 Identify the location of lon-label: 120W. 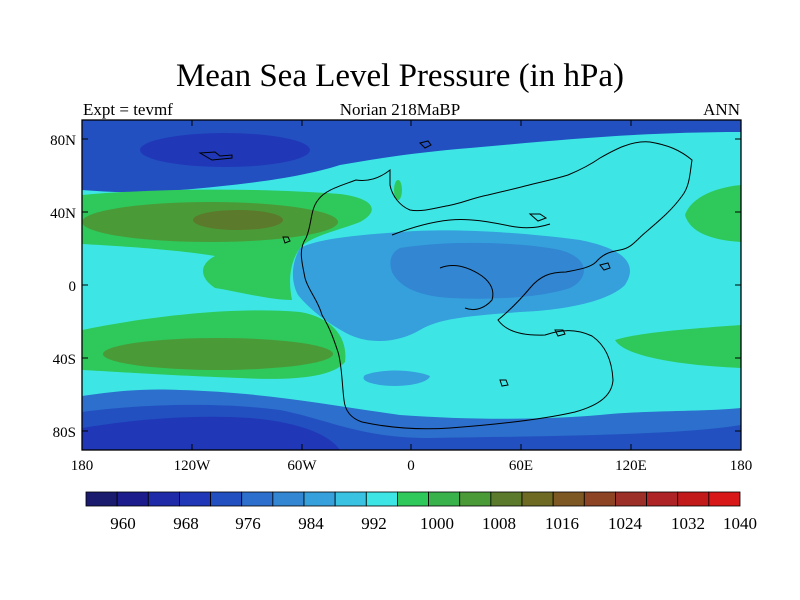
(193, 466).